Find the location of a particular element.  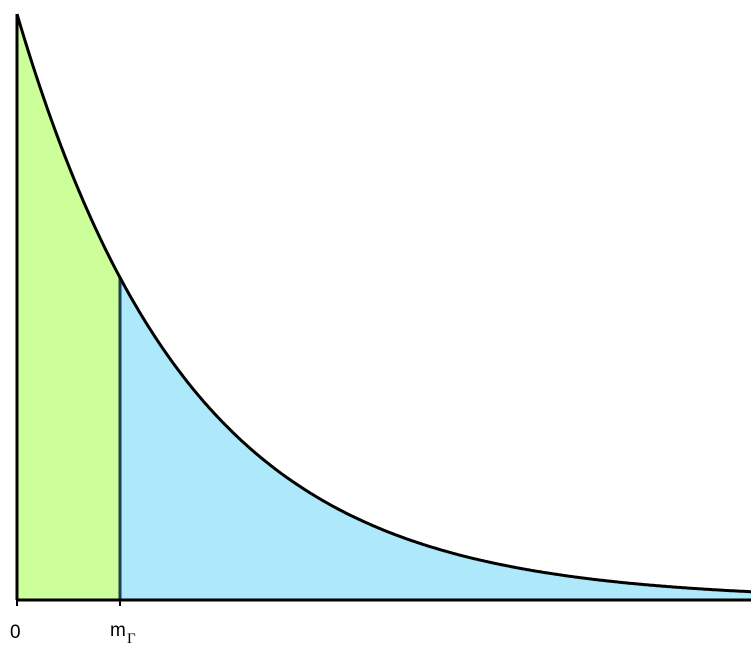

left-shaded-region is located at coordinates (68, 307).